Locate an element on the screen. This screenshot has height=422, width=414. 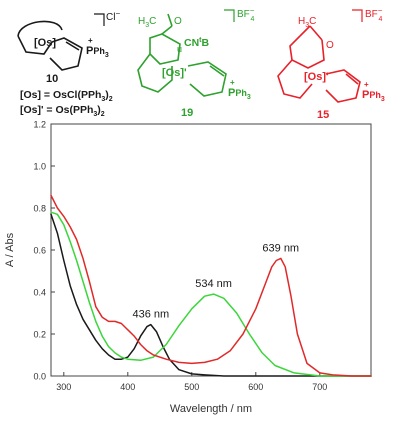
structure-10-right-ring is located at coordinates (66, 54).